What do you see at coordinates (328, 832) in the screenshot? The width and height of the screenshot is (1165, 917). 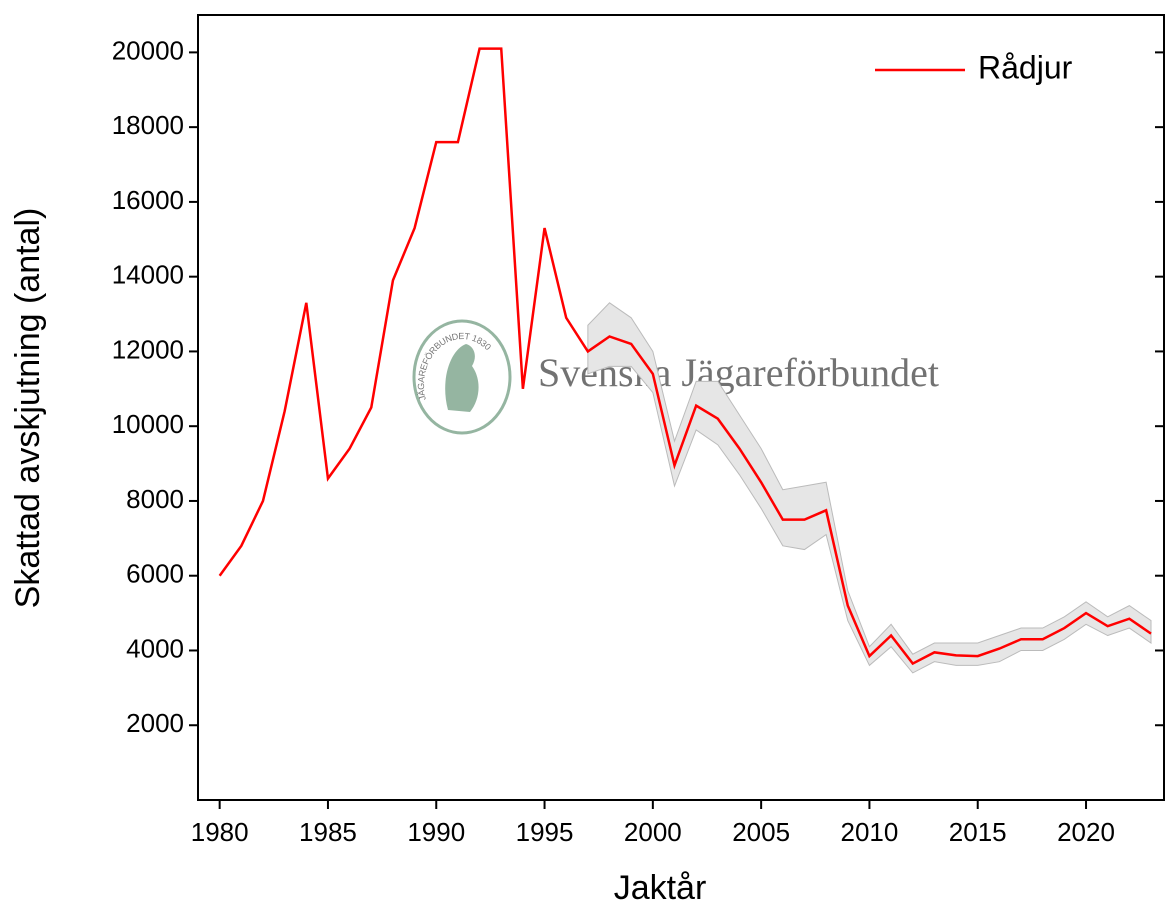 I see `x-tick-label: 1985` at bounding box center [328, 832].